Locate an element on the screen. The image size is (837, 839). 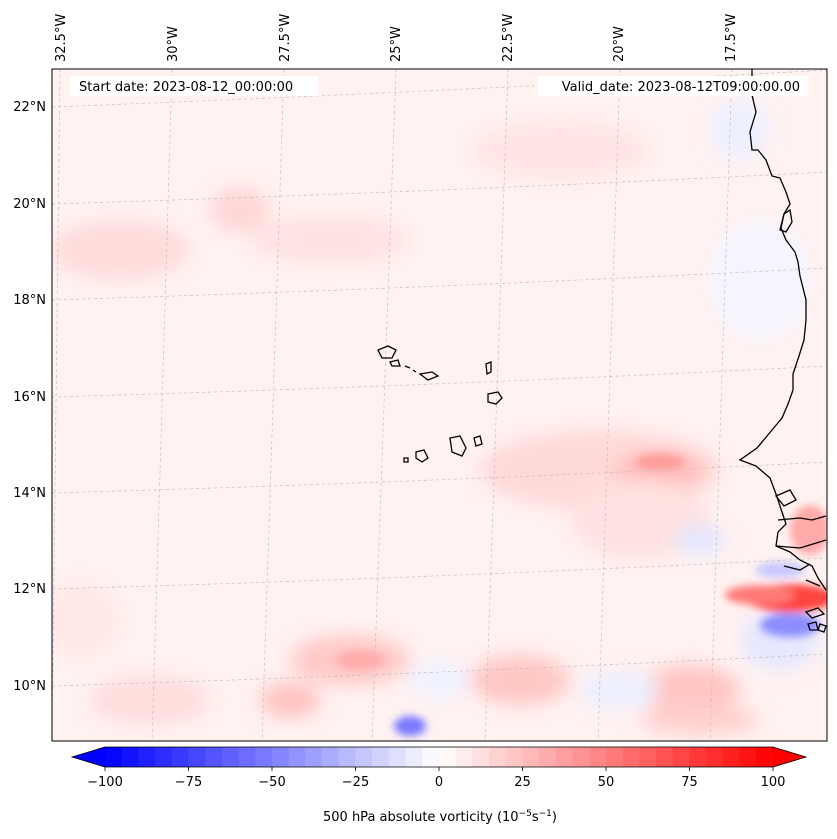
cape-verde-islands is located at coordinates (440, 404).